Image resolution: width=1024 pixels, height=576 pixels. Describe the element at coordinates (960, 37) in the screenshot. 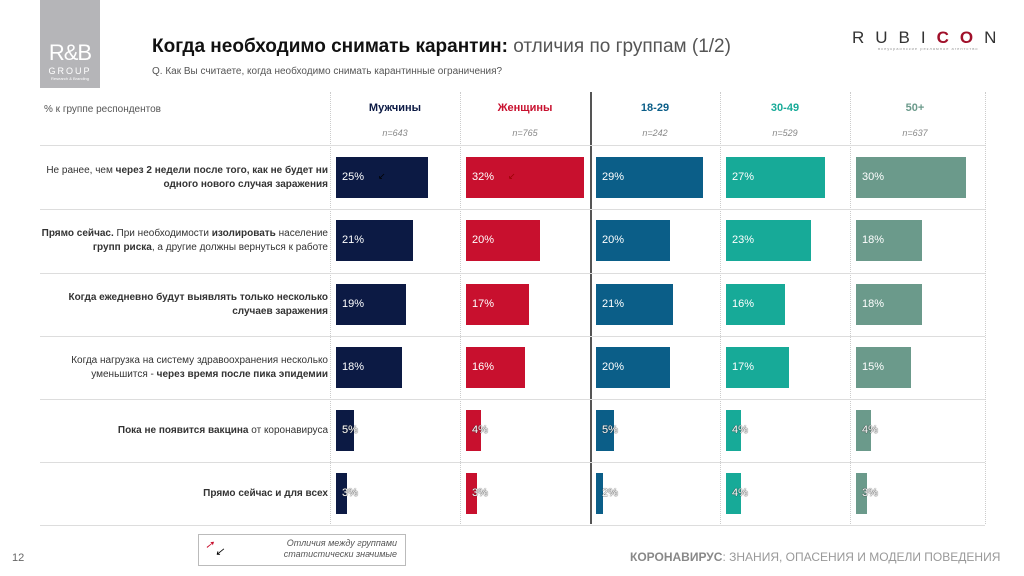

I see `logo-text: CO` at that location.